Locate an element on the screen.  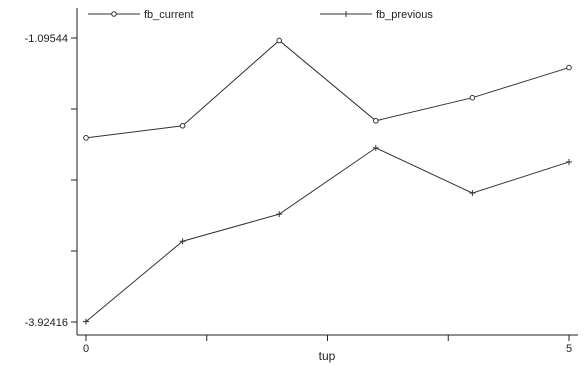
legend-item: fb_previous is located at coordinates (376, 15).